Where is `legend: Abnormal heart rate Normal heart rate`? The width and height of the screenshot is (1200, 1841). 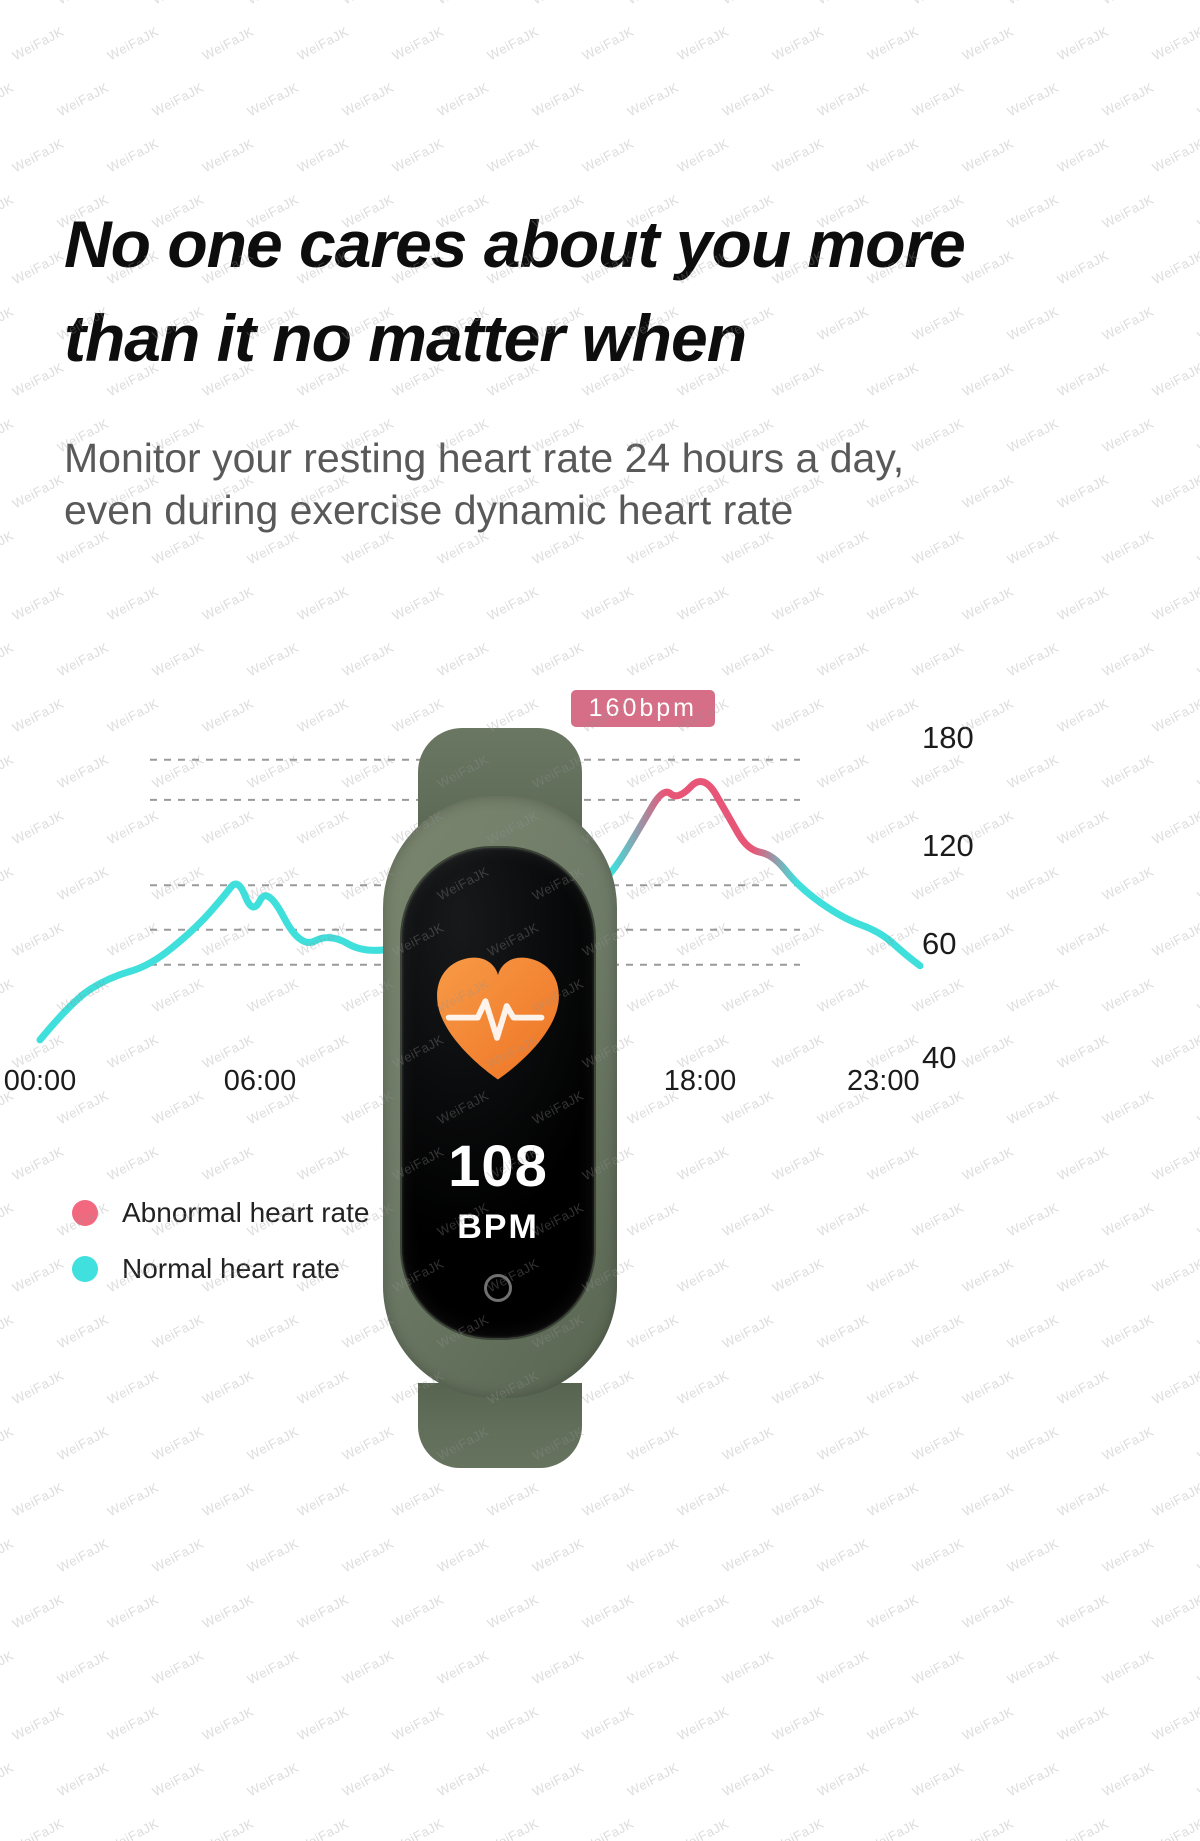 legend: Abnormal heart rate Normal heart rate is located at coordinates (220, 1252).